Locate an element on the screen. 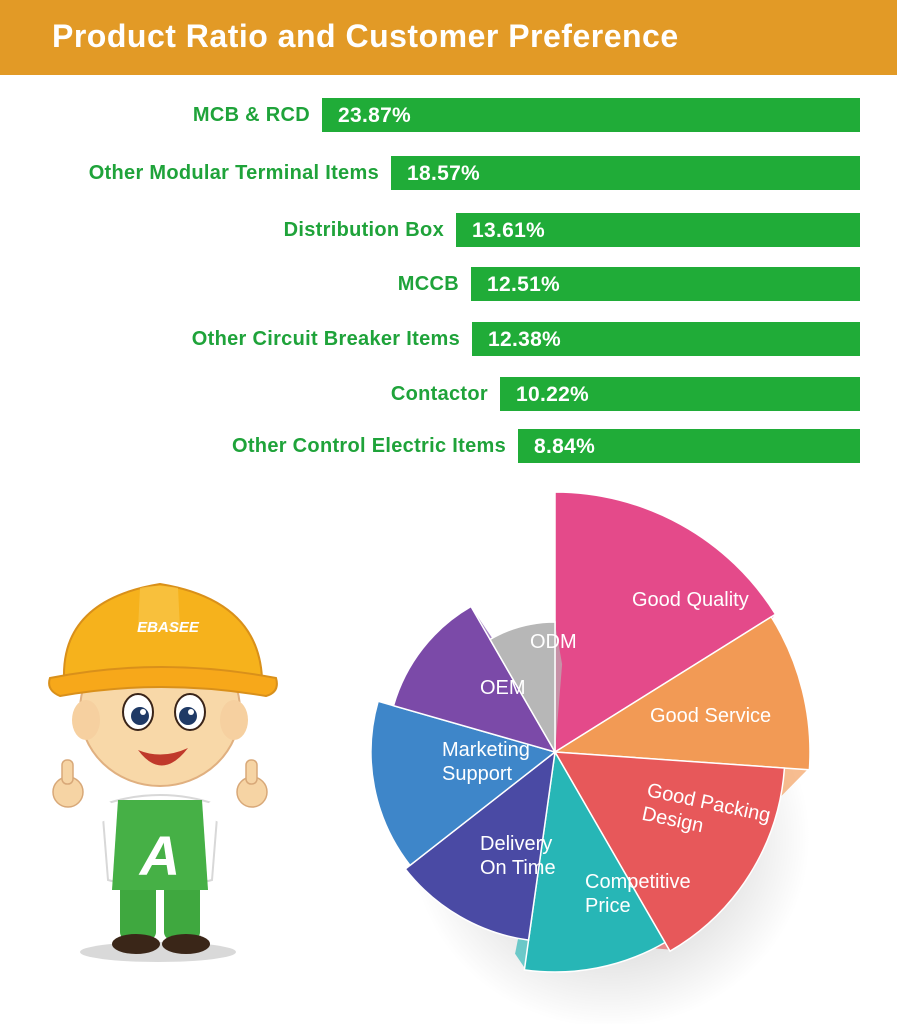 This screenshot has width=897, height=1024. pie-slice-label-line: Good Quality is located at coordinates (690, 600).